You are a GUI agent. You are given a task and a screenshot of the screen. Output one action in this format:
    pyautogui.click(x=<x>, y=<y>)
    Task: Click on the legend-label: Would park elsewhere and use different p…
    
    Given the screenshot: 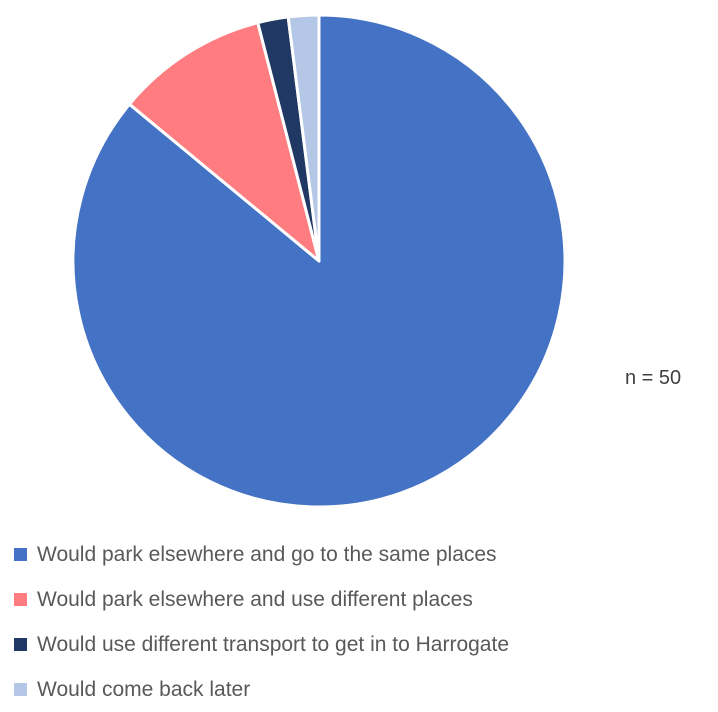 What is the action you would take?
    pyautogui.click(x=255, y=599)
    